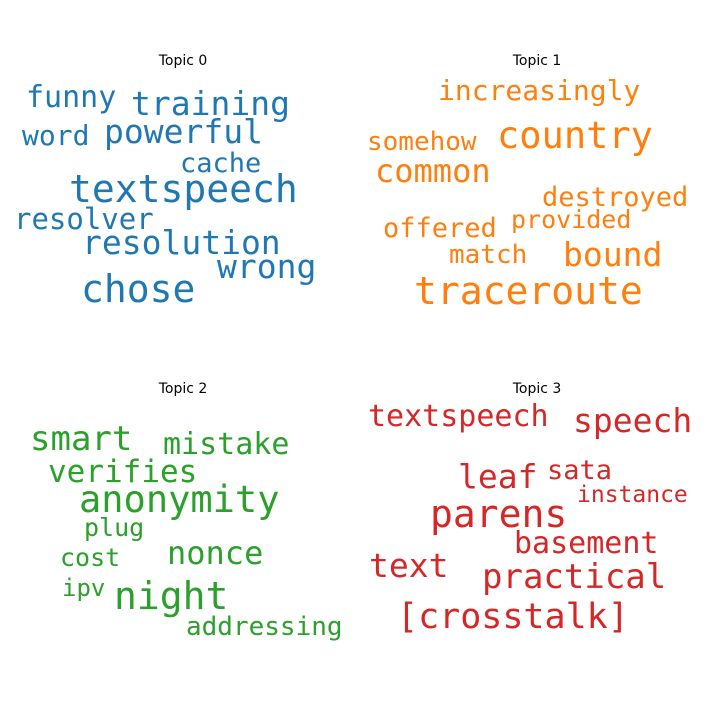 This screenshot has width=720, height=720. What do you see at coordinates (579, 470) in the screenshot?
I see `topic-3-word: sata` at bounding box center [579, 470].